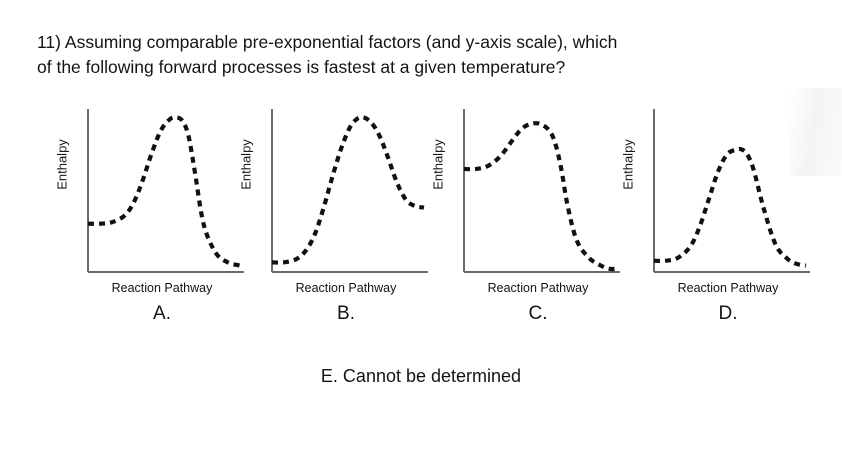 The height and width of the screenshot is (460, 842). I want to click on reaction-diagram-a, so click(162, 192).